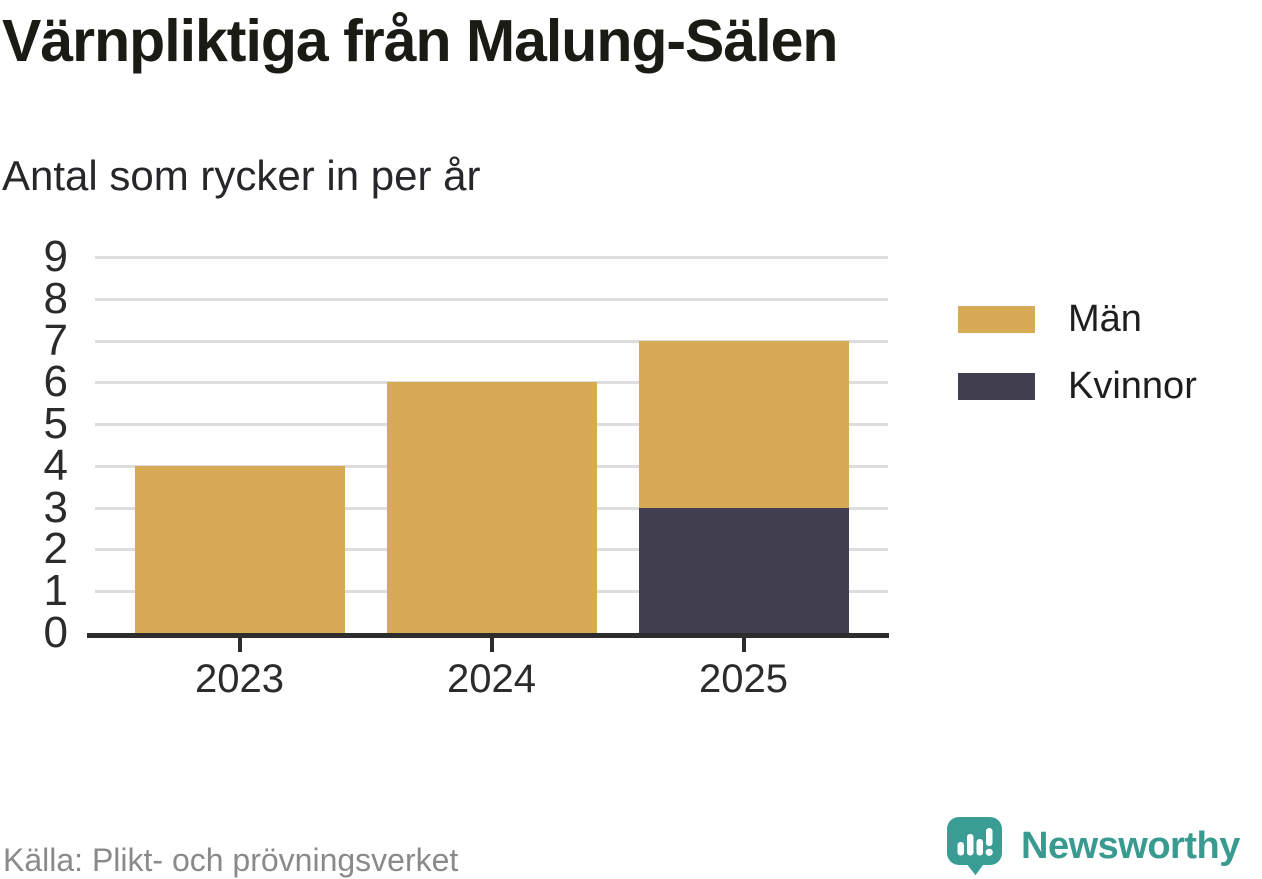  Describe the element at coordinates (491, 507) in the screenshot. I see `bar-segment-2024-män` at that location.